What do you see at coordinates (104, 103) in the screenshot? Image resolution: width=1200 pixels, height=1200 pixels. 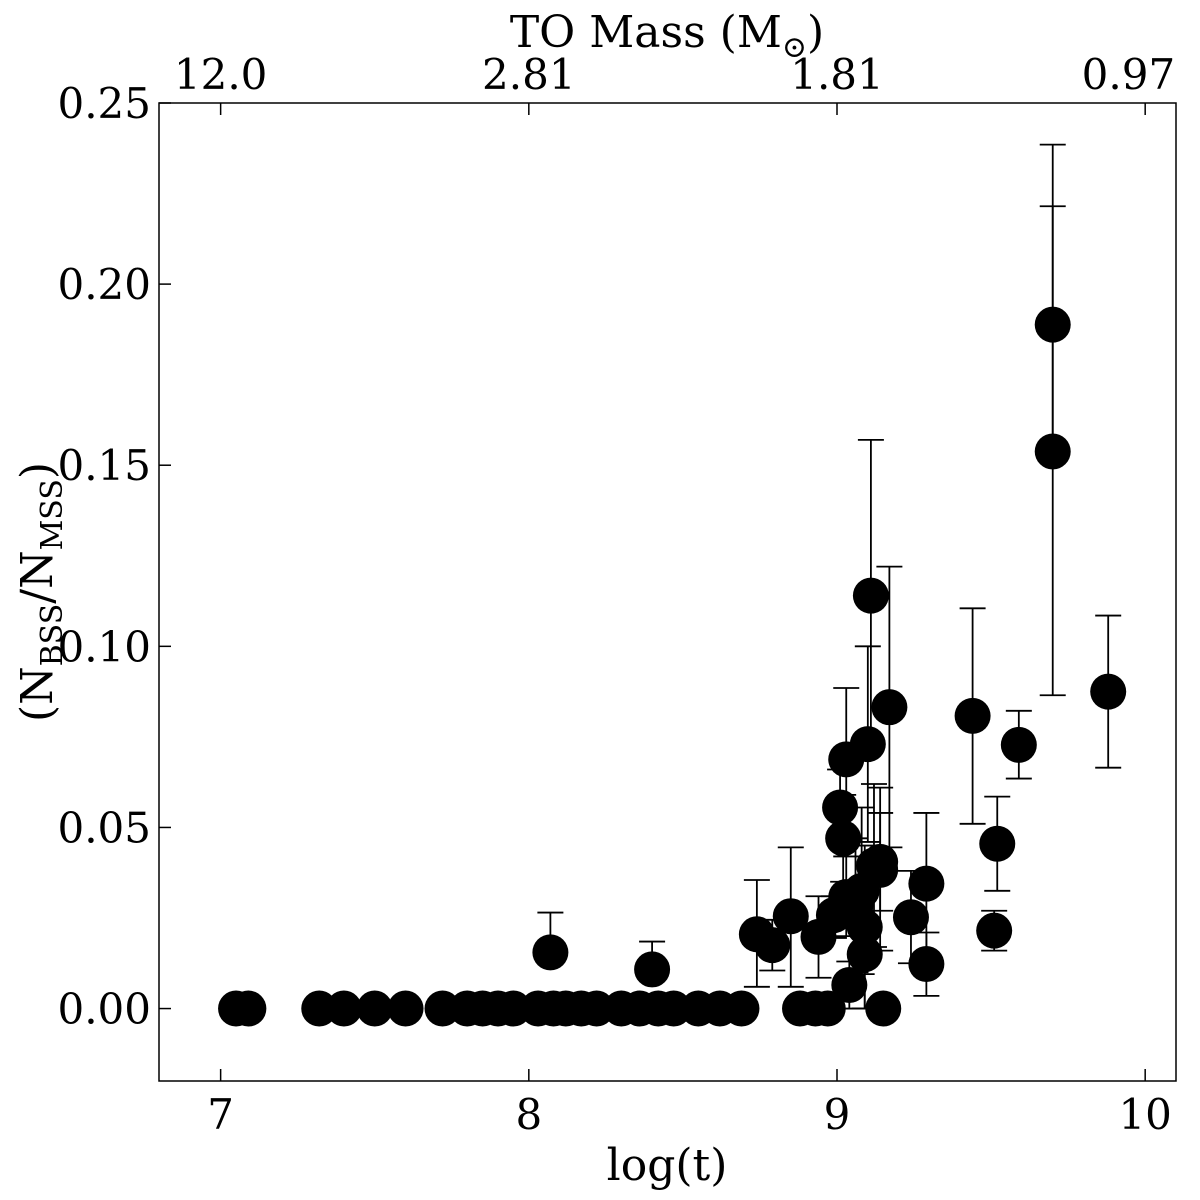 I see `y-tick-label: 0.25` at bounding box center [104, 103].